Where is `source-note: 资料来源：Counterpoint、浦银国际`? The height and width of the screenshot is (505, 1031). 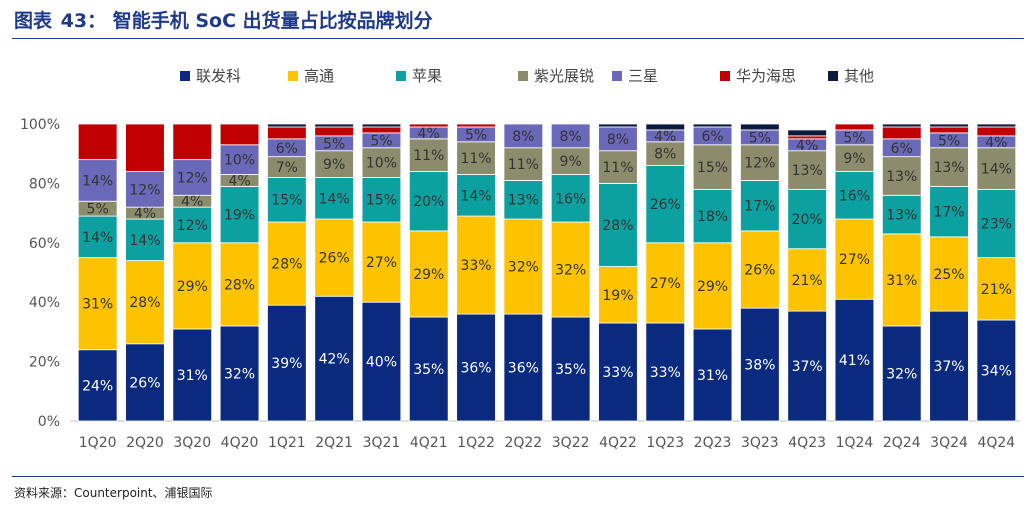 source-note: 资料来源：Counterpoint、浦银国际 is located at coordinates (113, 493).